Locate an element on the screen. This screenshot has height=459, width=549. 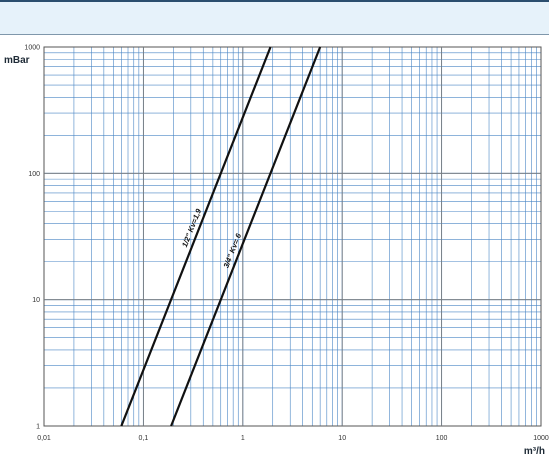
y-tick-label: 10 is located at coordinates (36, 300).